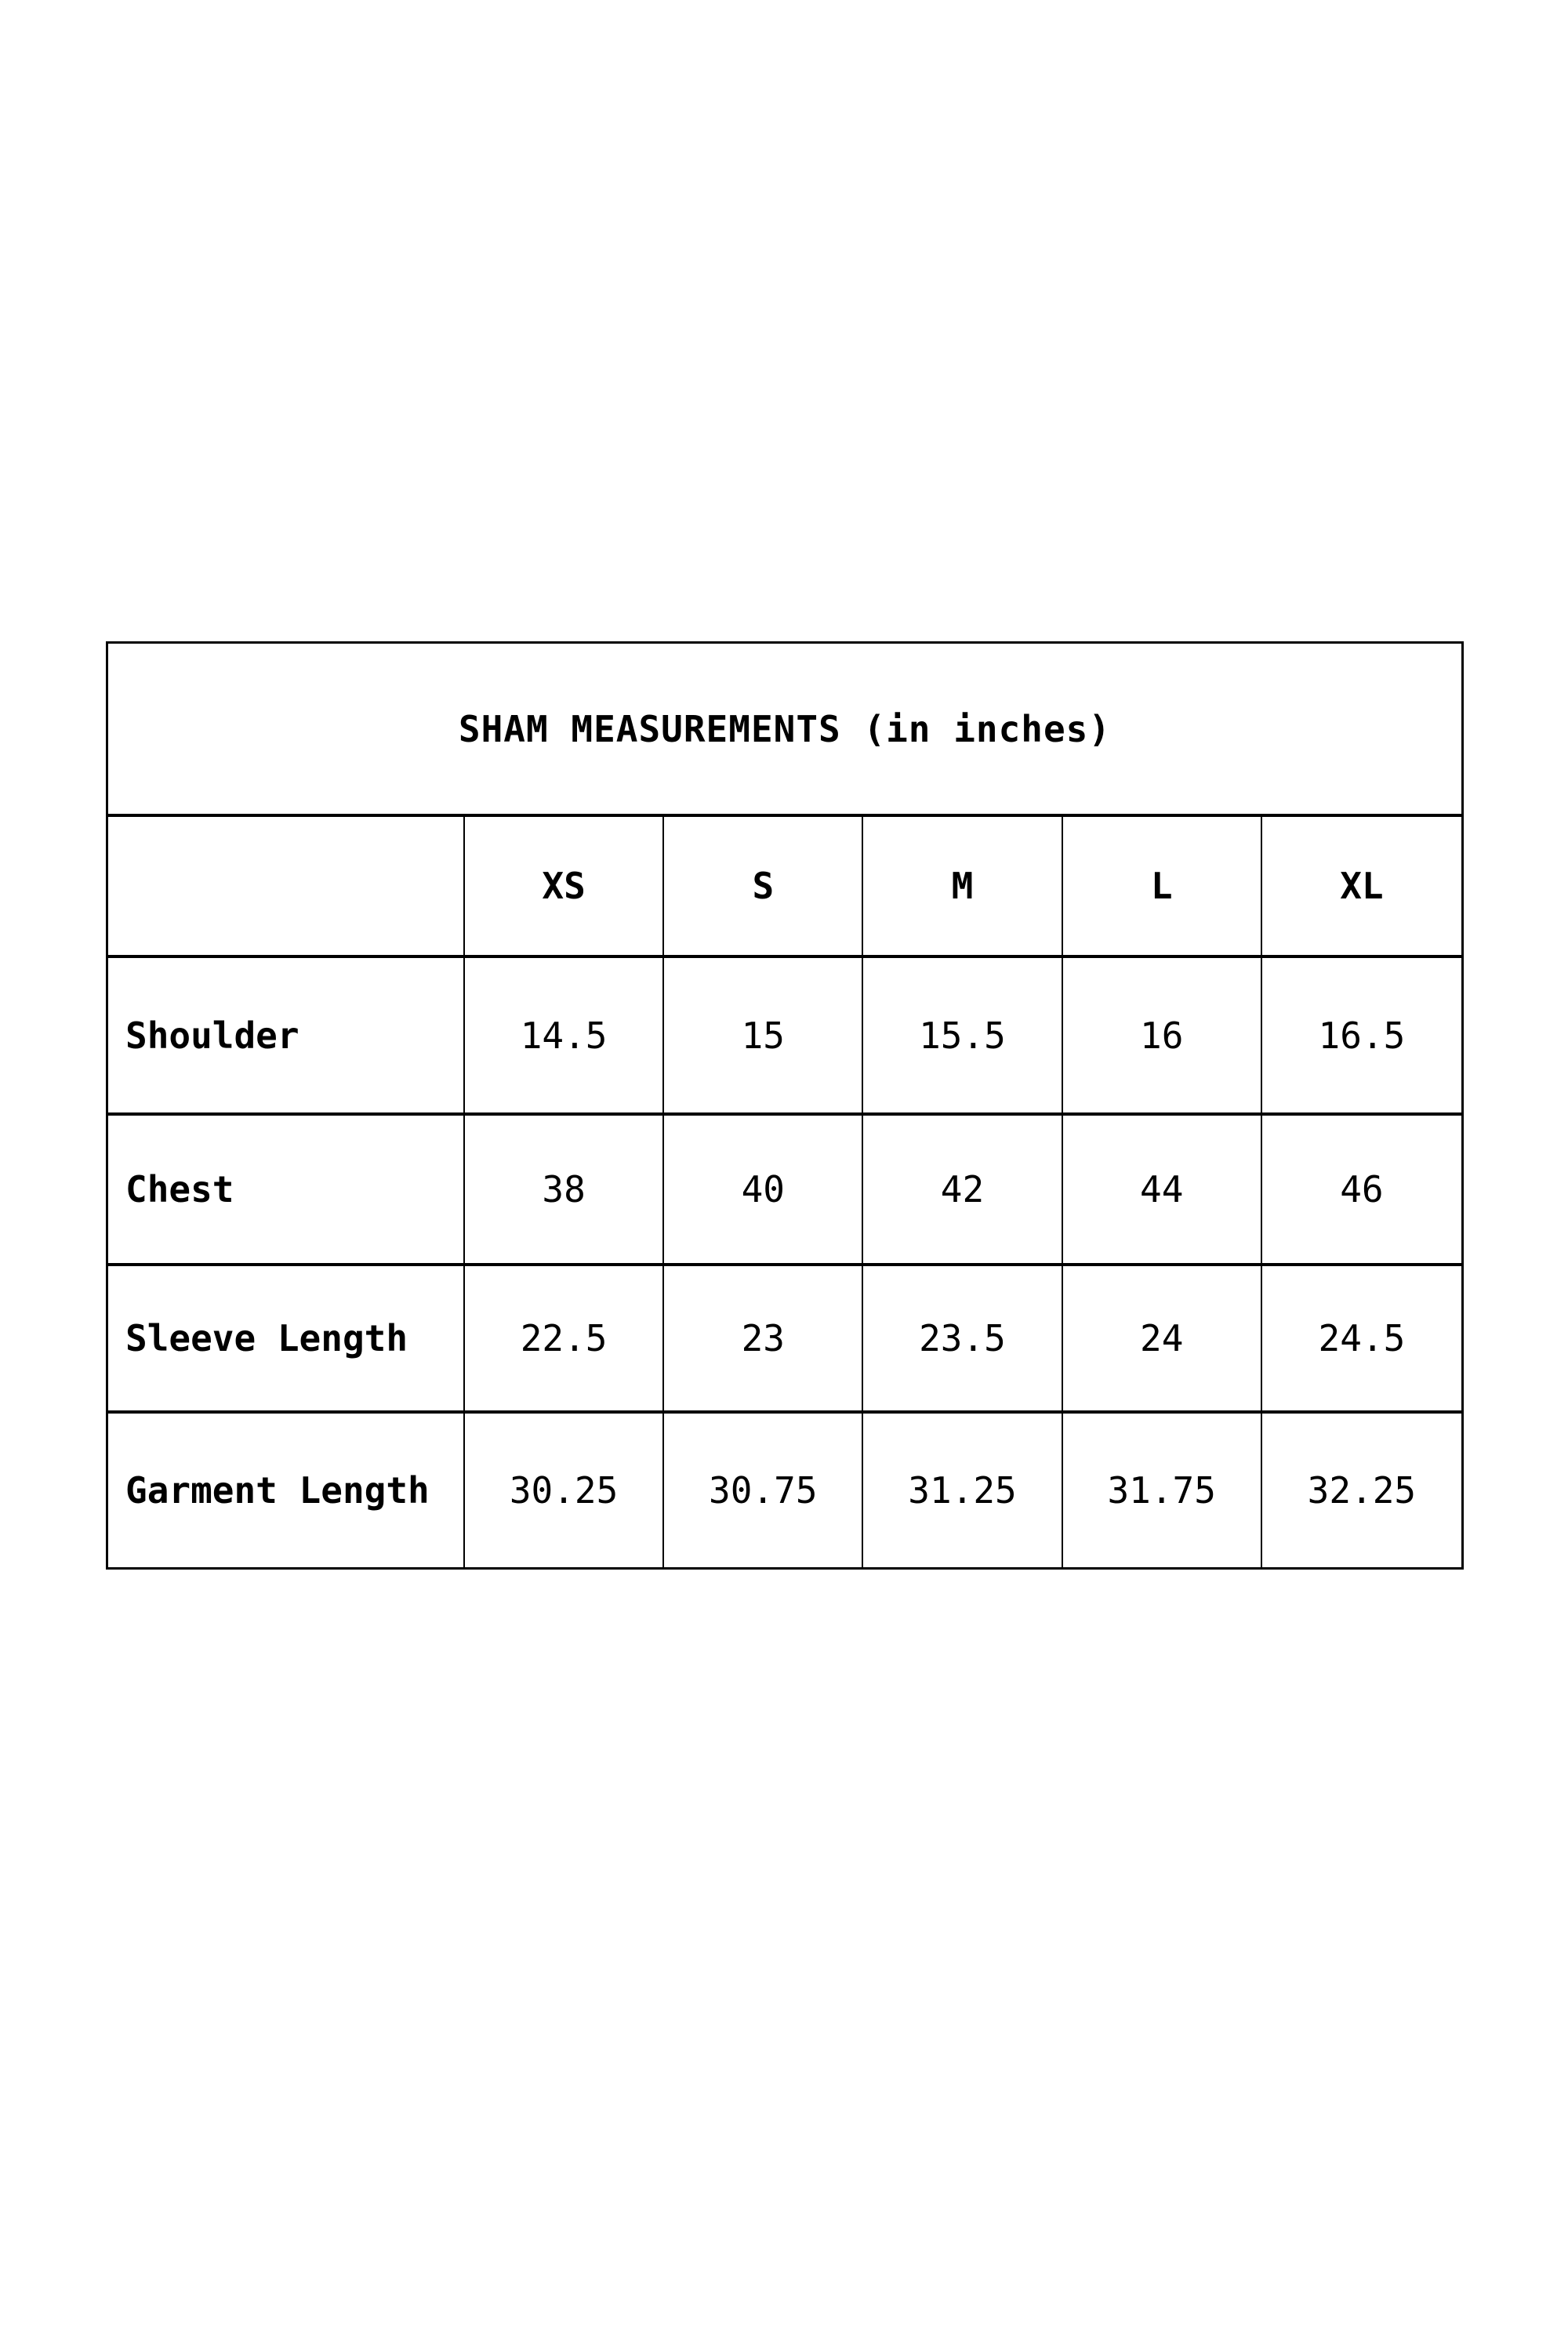  What do you see at coordinates (764, 1340) in the screenshot?
I see `cell-sleeve-length-s: 23` at bounding box center [764, 1340].